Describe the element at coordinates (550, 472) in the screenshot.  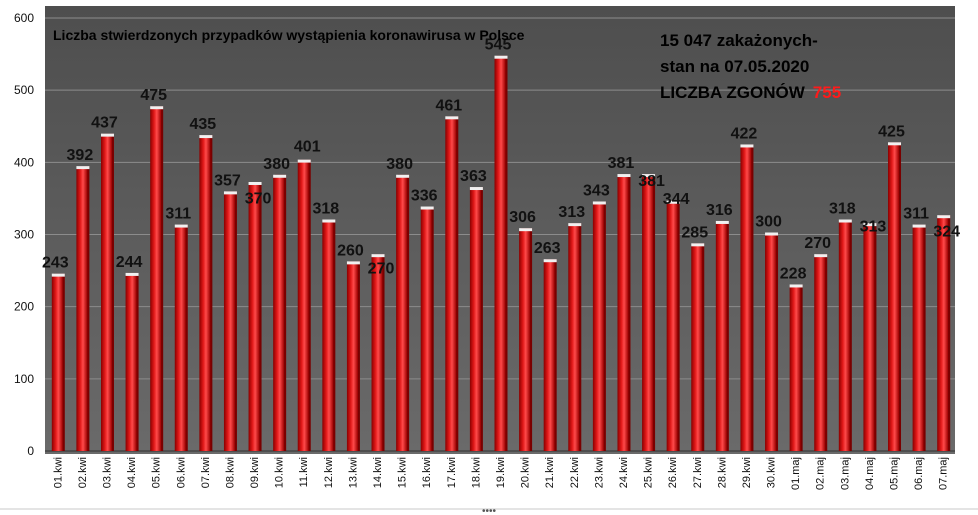
I see `x-tick-label: 21.kwi` at that location.